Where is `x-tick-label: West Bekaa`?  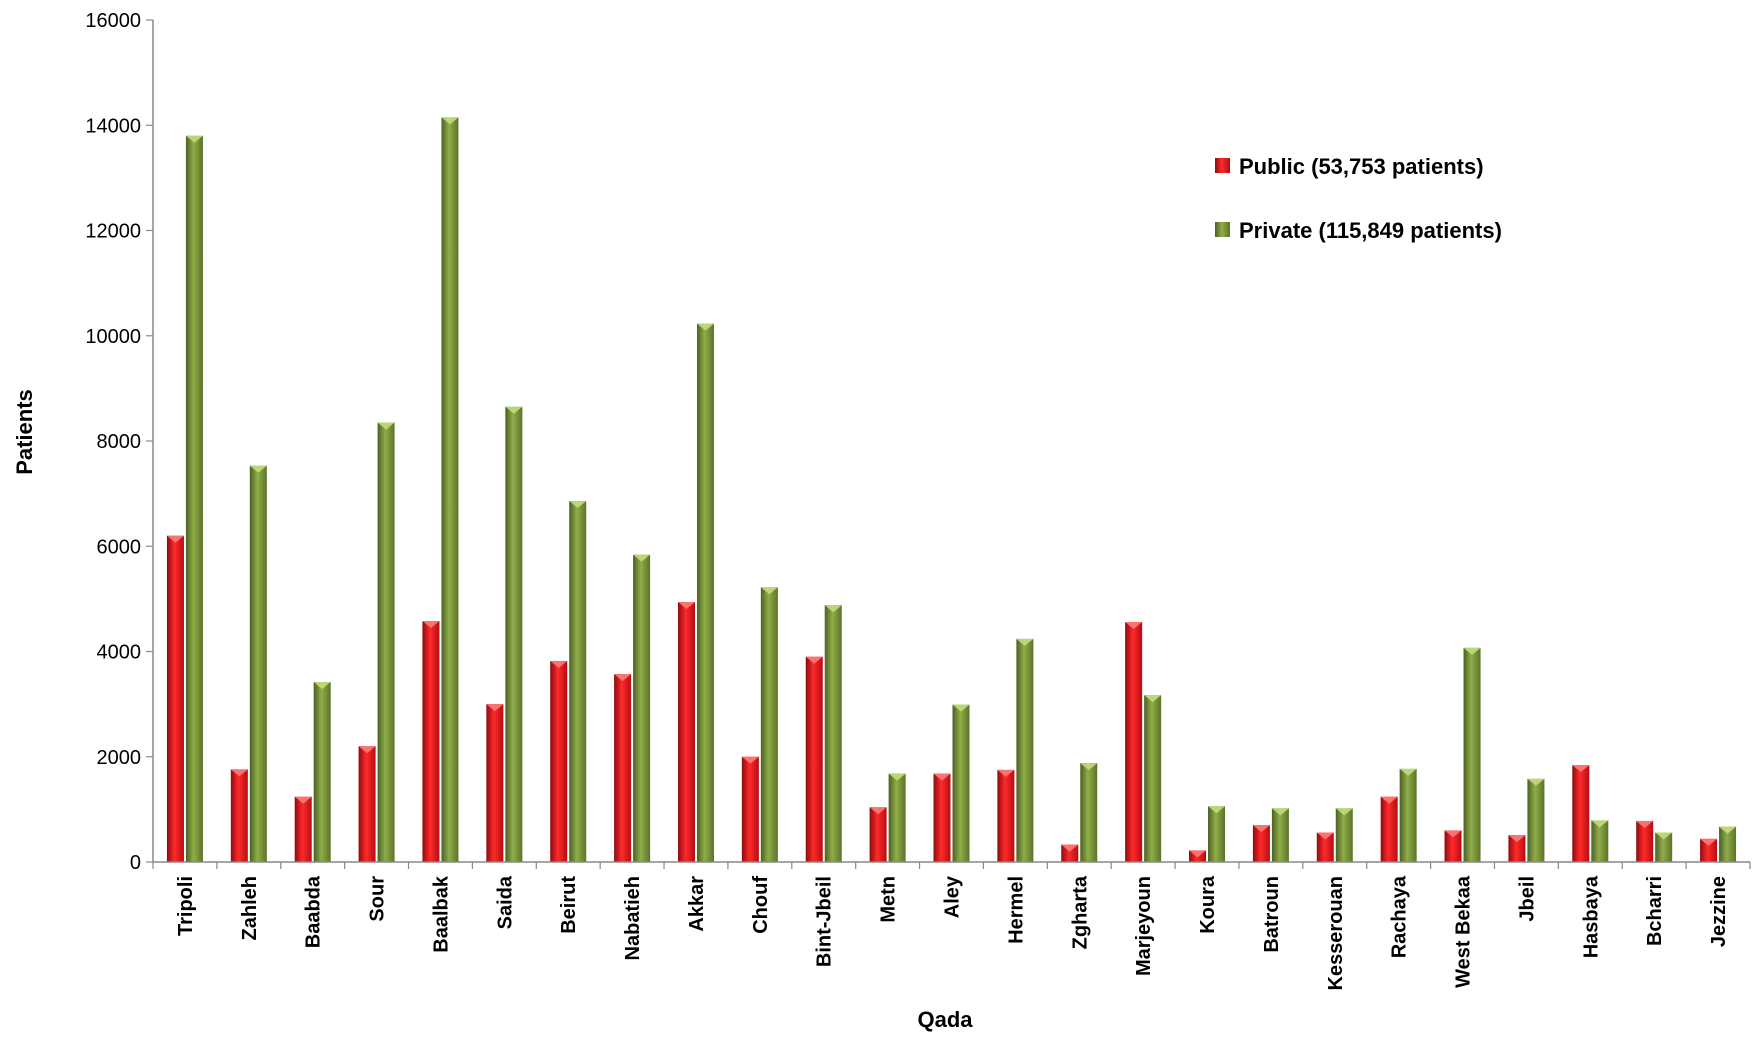
x-tick-label: West Bekaa is located at coordinates (1464, 931).